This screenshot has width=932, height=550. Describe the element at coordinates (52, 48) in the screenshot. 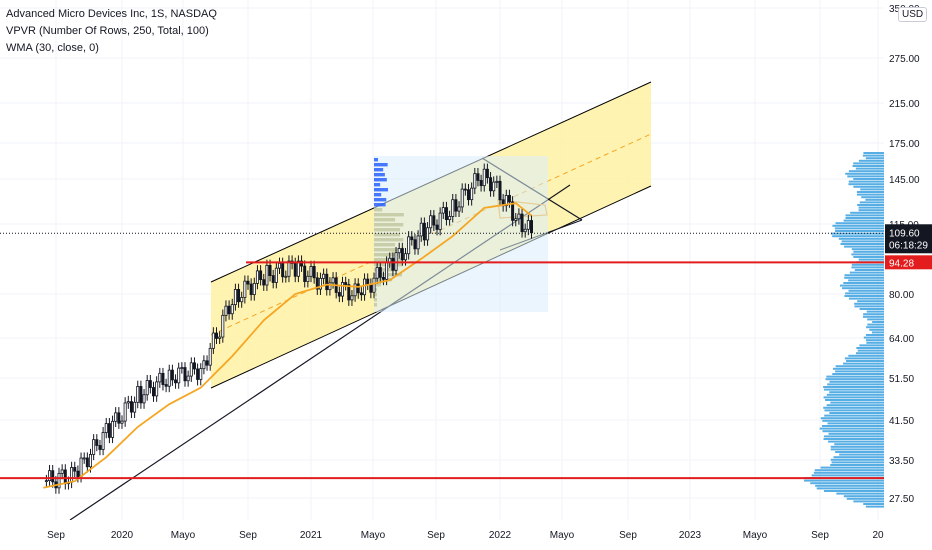

I see `indicator-wma: WMA (30, close, 0)` at that location.